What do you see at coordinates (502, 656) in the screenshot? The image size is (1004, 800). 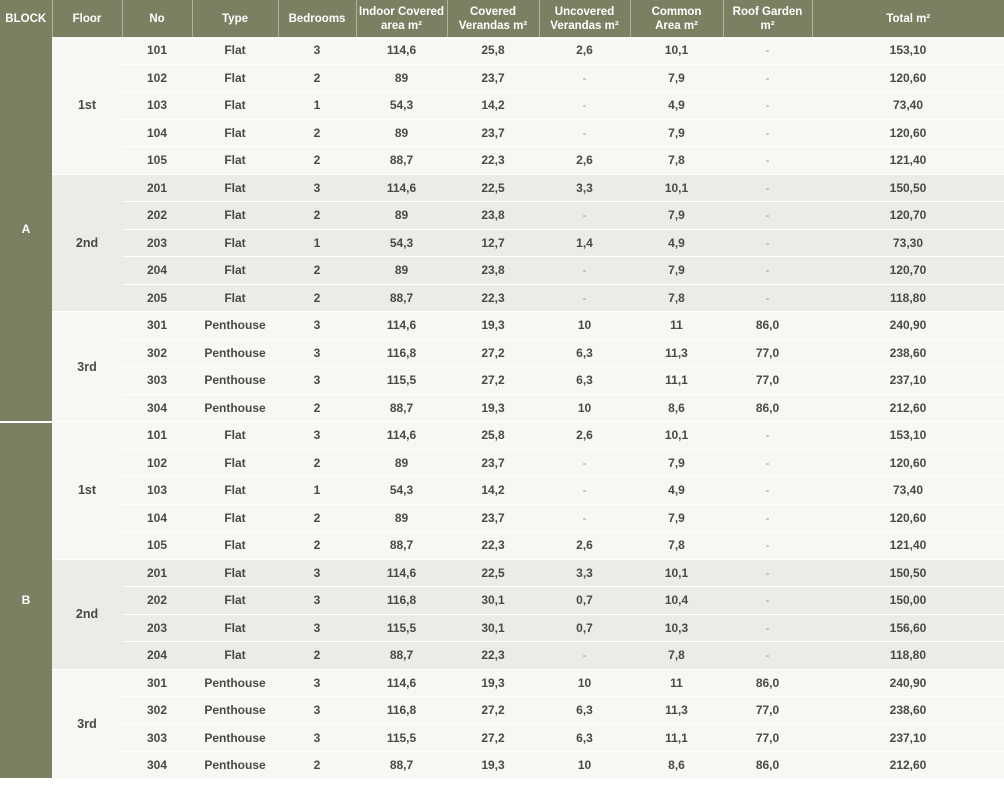 I see `table-row: 204 Flat 2 88,7 22,3-7,8-118,80` at bounding box center [502, 656].